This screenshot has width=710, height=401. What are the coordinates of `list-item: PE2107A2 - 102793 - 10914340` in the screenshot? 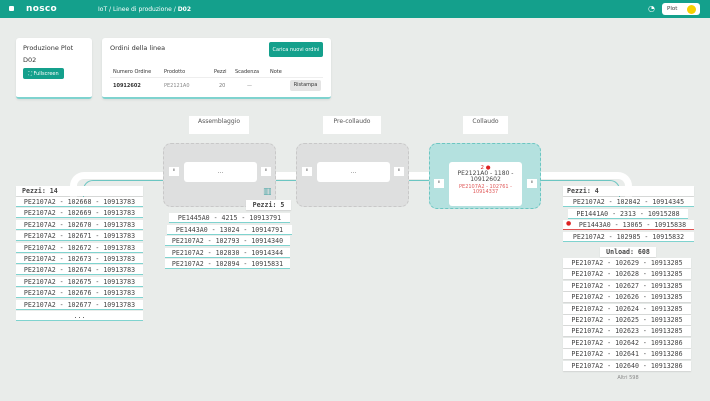 It's located at (227, 241).